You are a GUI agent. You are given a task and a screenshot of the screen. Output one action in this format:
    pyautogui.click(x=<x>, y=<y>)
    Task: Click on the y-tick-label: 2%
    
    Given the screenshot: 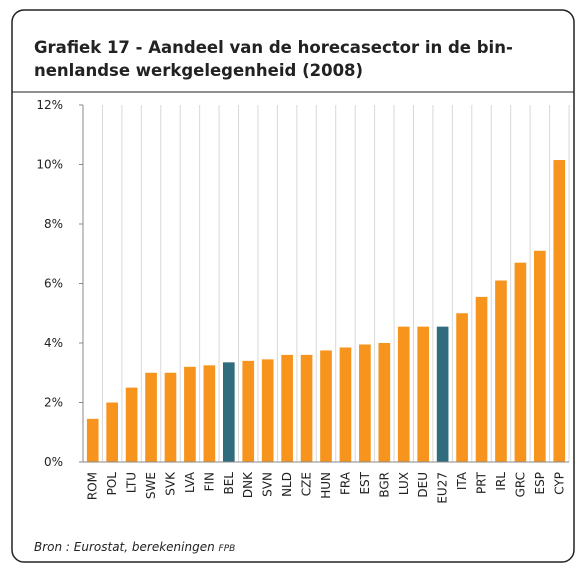 What is the action you would take?
    pyautogui.click(x=53, y=403)
    